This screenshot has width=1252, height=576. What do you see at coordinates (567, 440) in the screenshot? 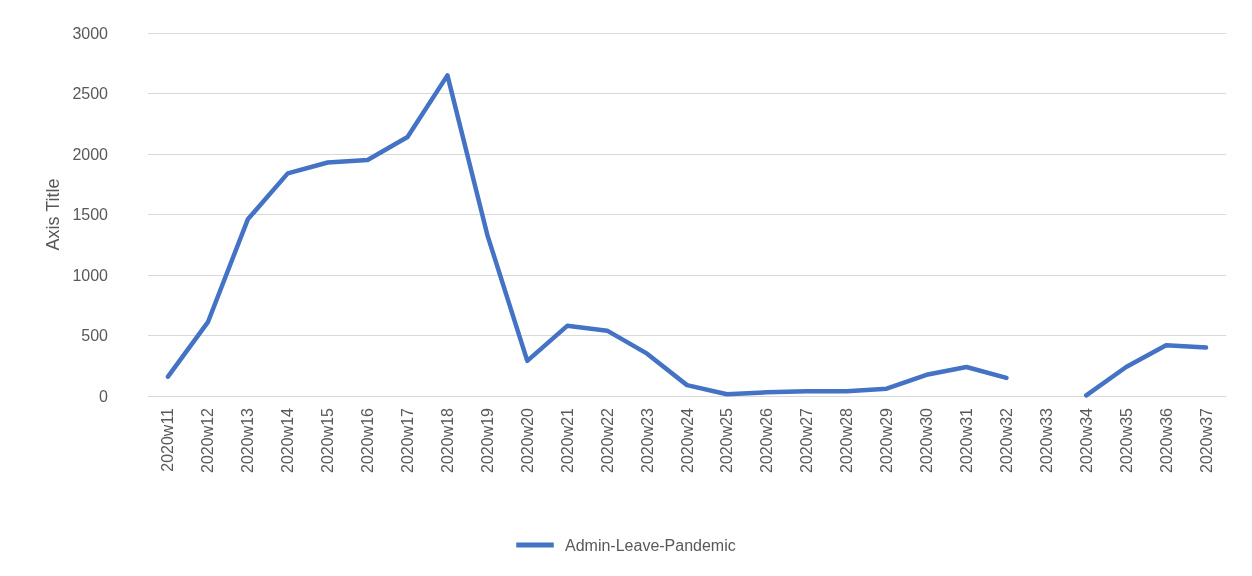
I see `x-tick-label: 2020w21` at bounding box center [567, 440].